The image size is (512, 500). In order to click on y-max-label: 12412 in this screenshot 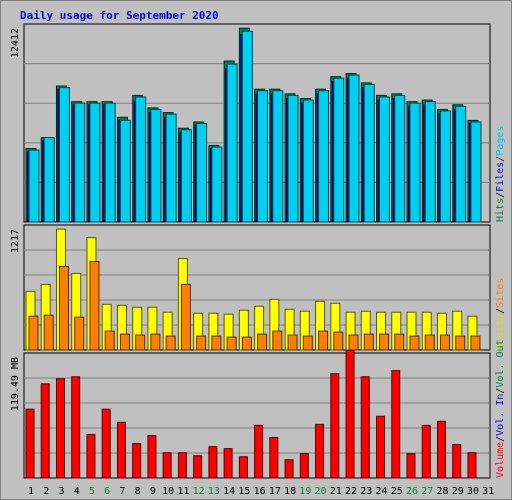, I will do `click(15, 43)`.